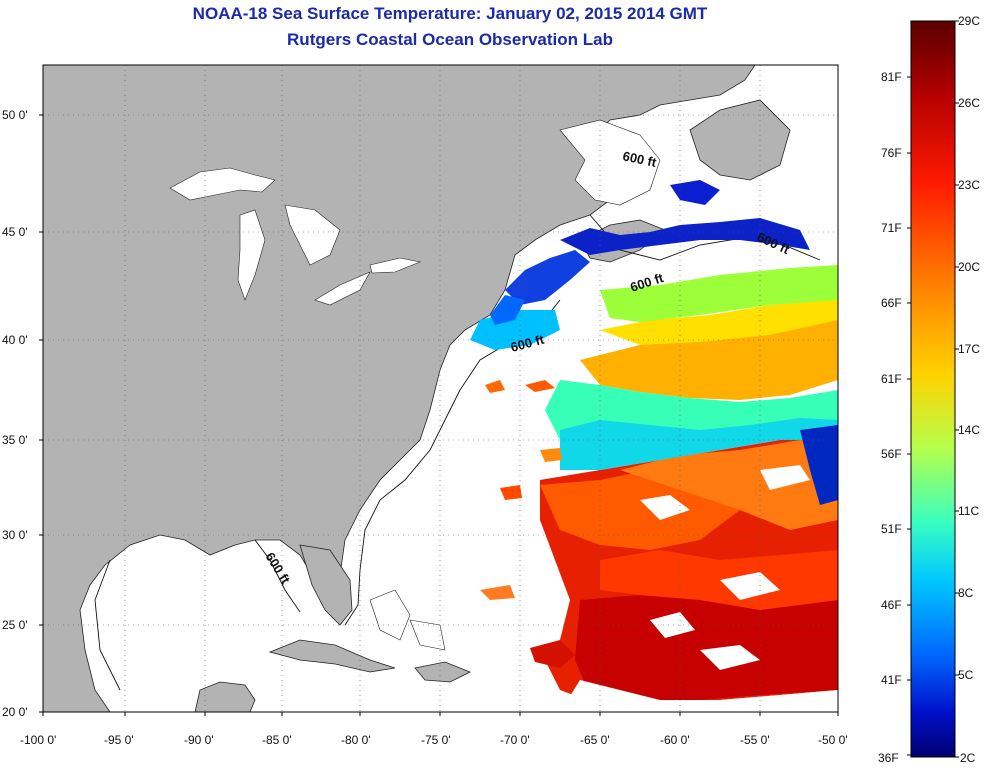  What do you see at coordinates (15, 712) in the screenshot?
I see `lat-tick-label: 20 0'` at bounding box center [15, 712].